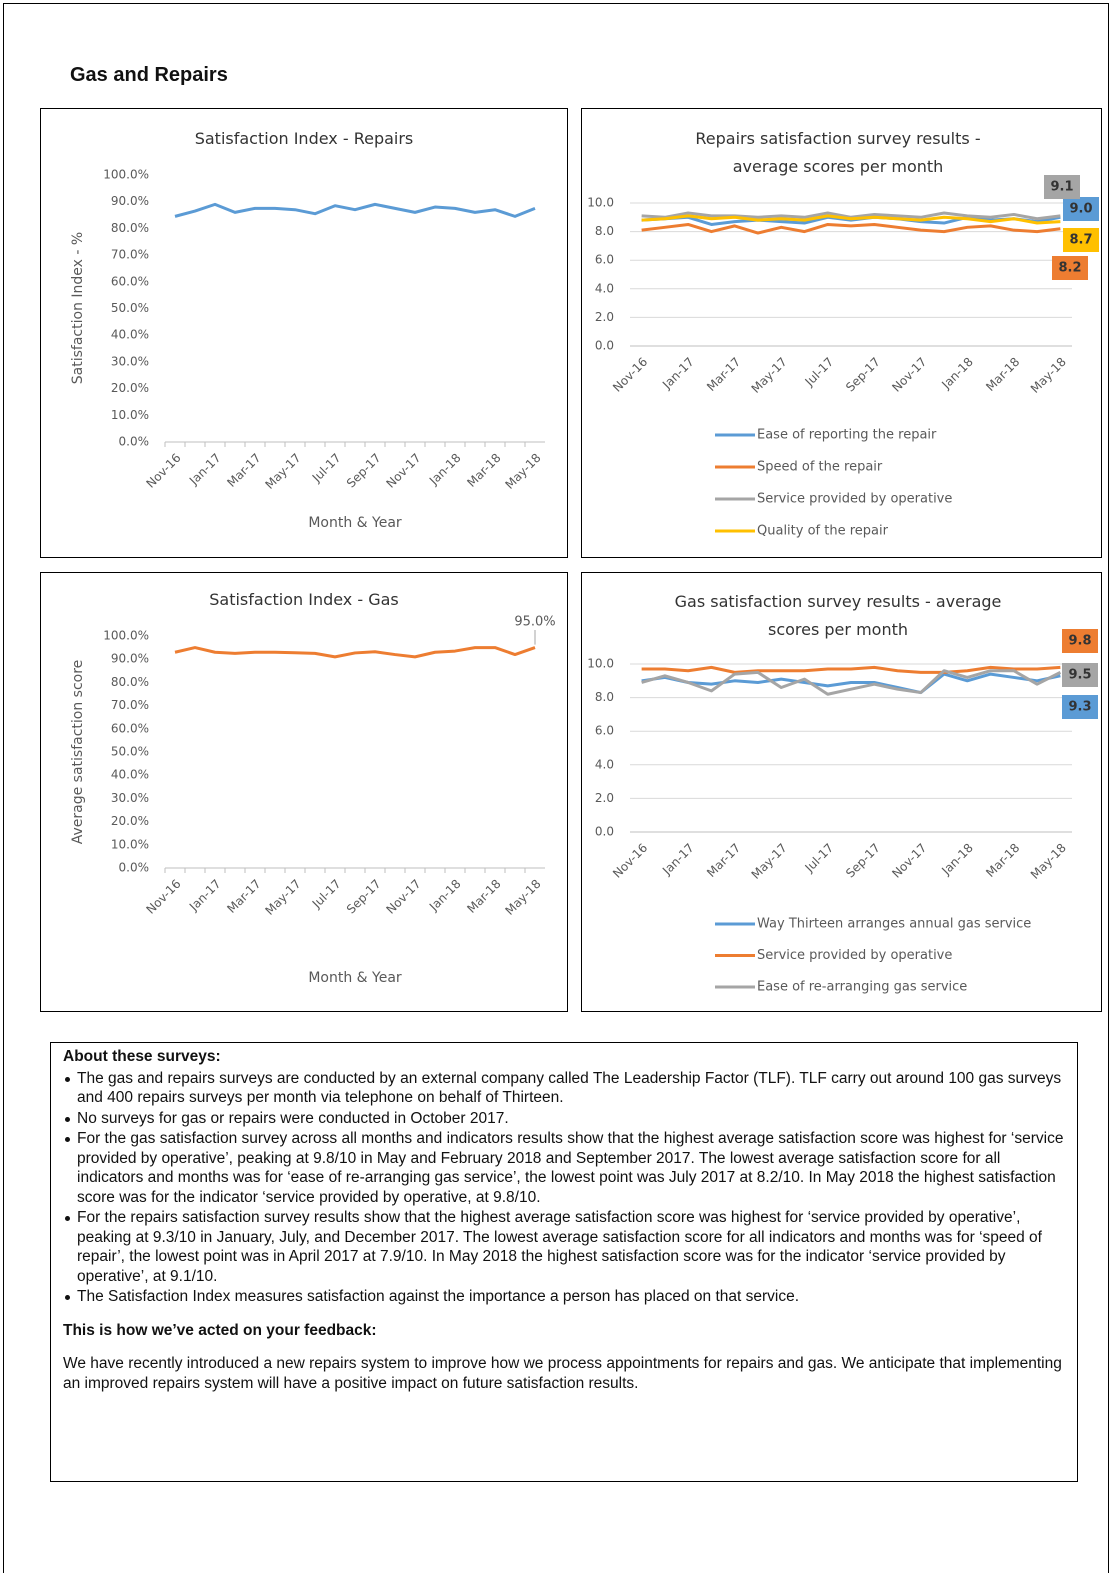 The height and width of the screenshot is (1573, 1113). What do you see at coordinates (134, 442) in the screenshot?
I see `y-tick-label: 0.0%` at bounding box center [134, 442].